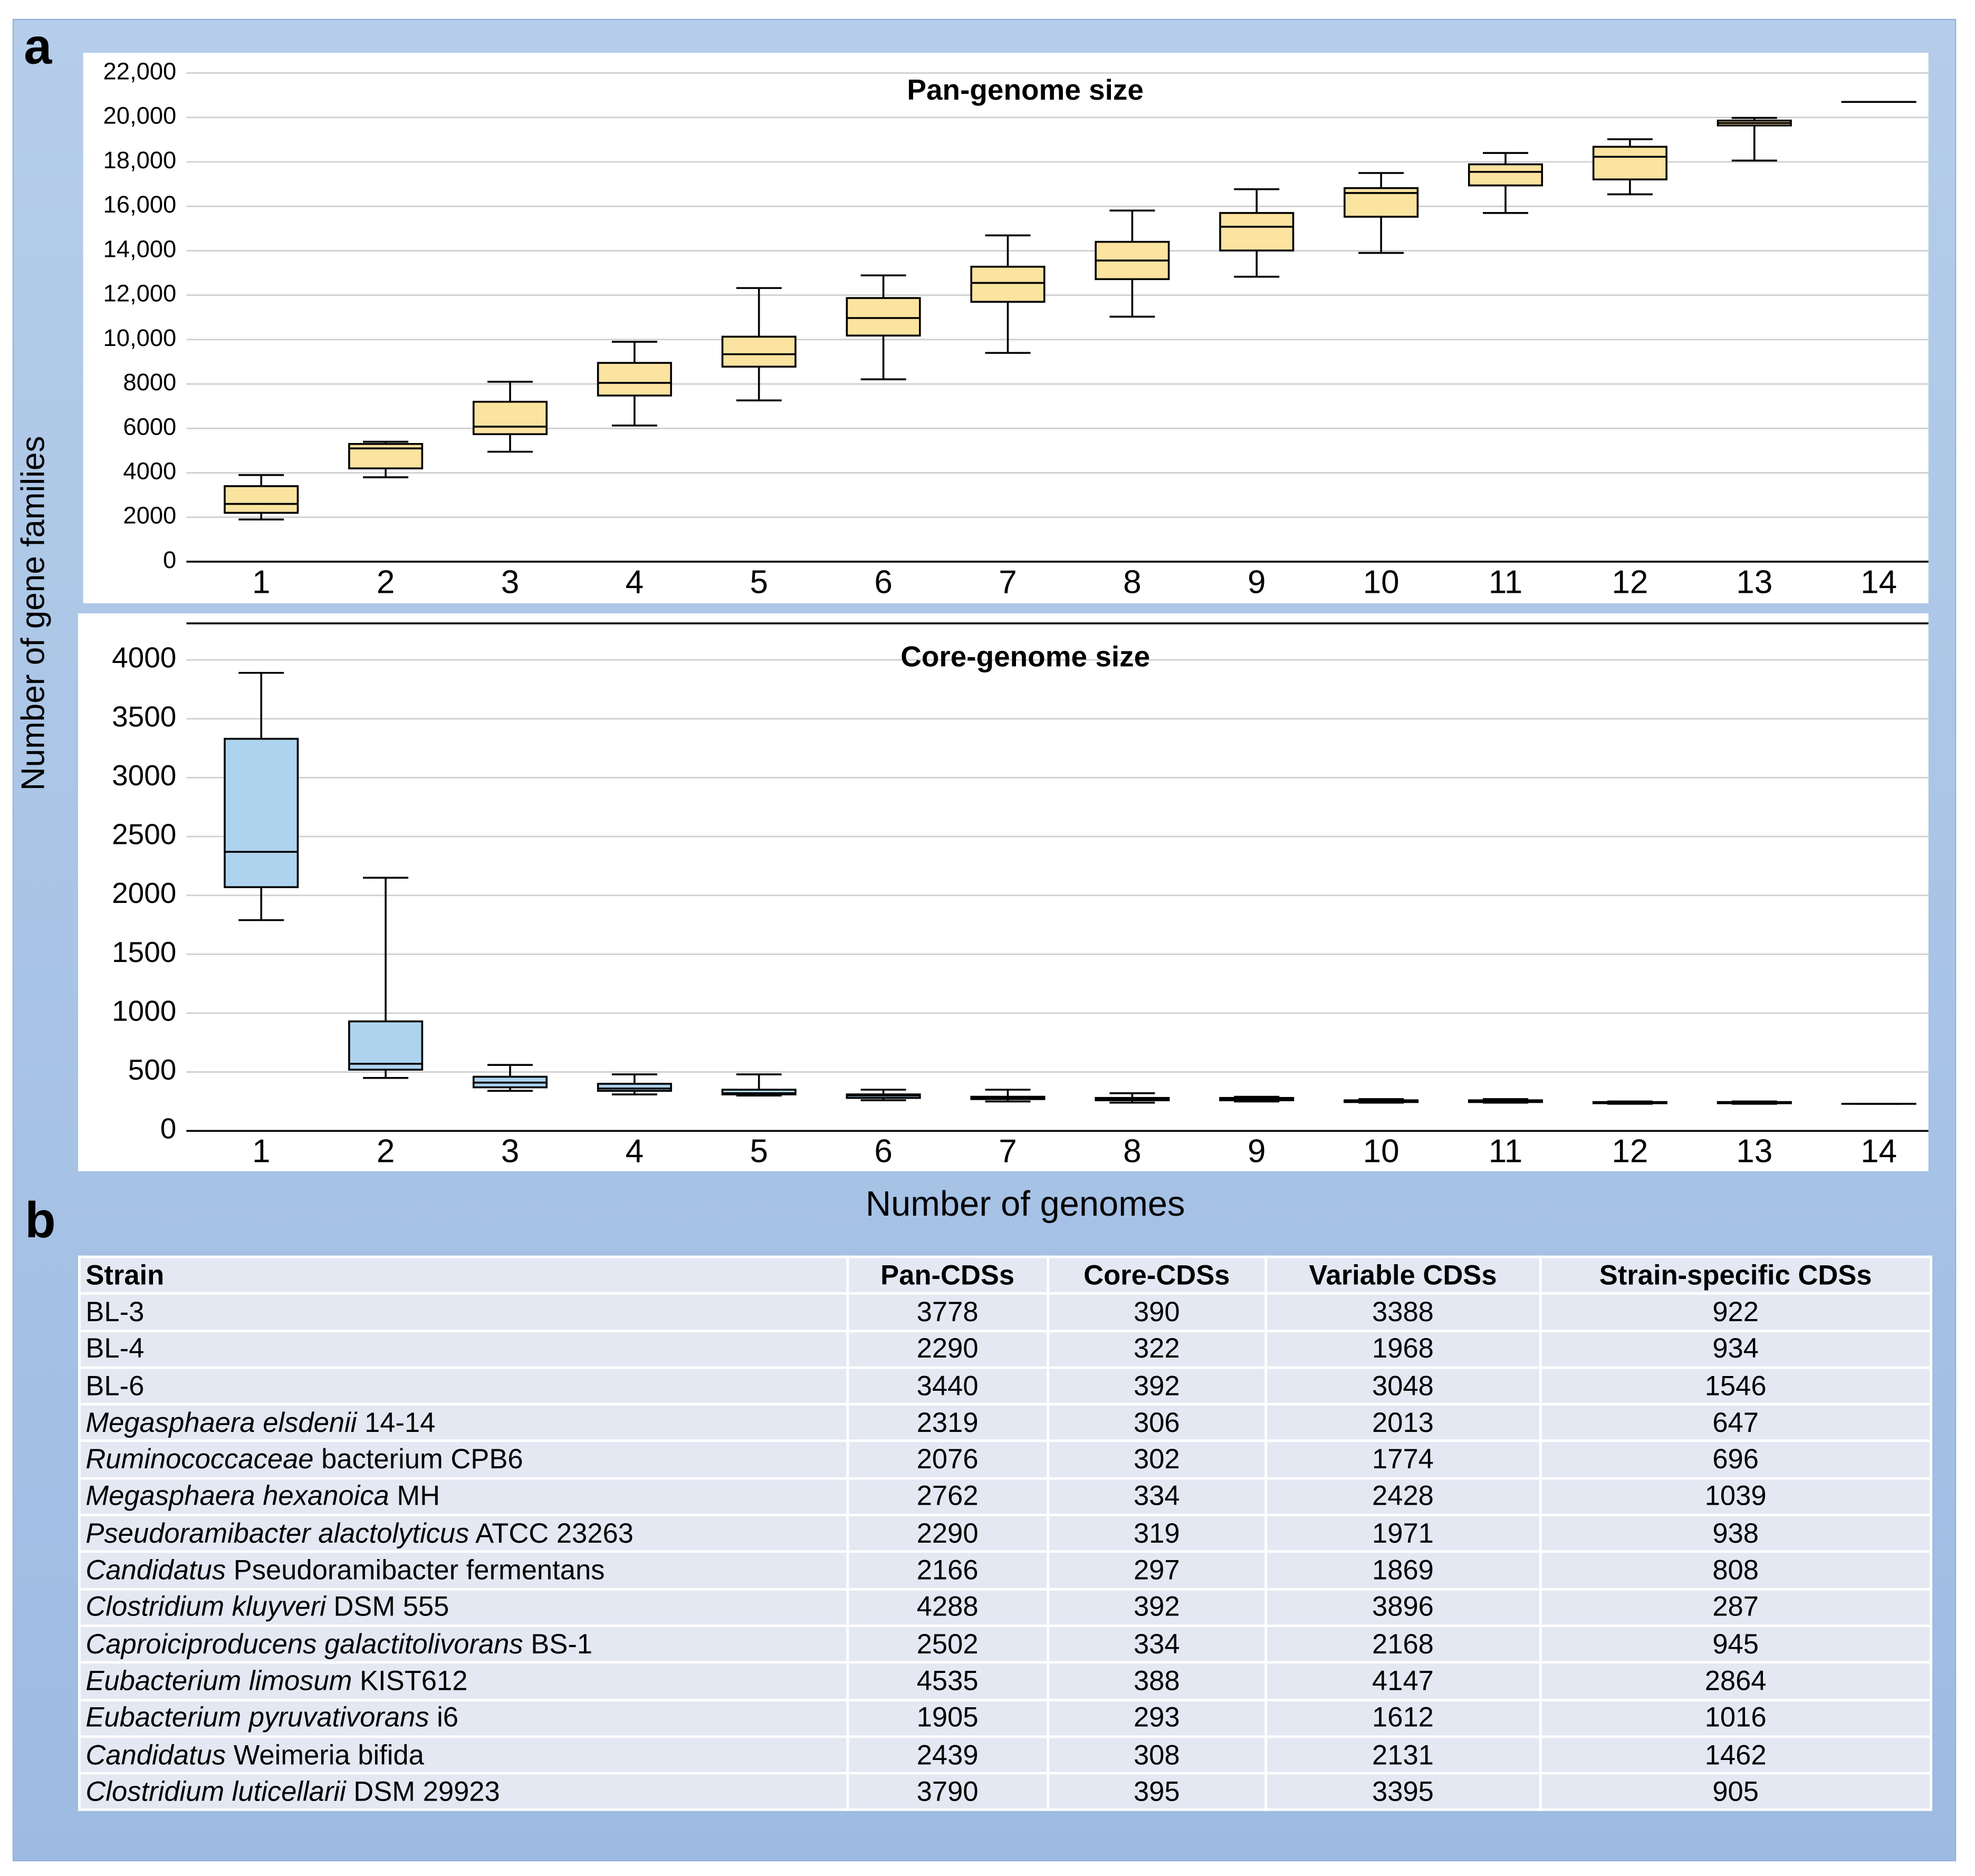 The width and height of the screenshot is (1975, 1876). I want to click on chart-title: Core-genome size, so click(1025, 656).